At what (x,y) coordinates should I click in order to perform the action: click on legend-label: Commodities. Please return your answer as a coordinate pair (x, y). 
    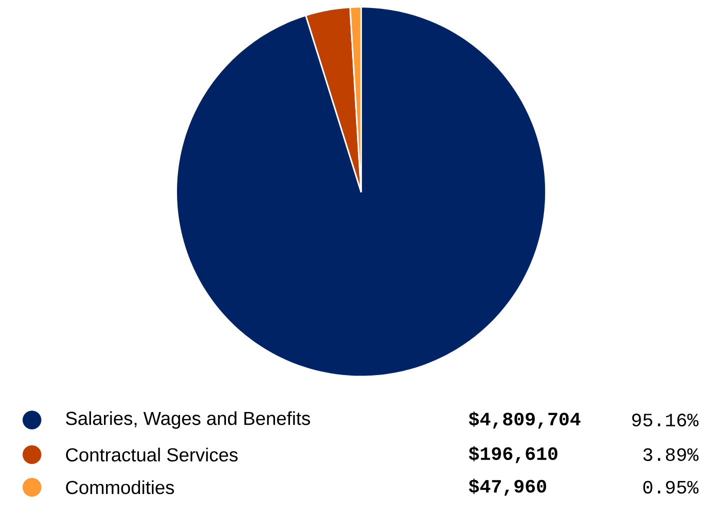
    Looking at the image, I should click on (120, 487).